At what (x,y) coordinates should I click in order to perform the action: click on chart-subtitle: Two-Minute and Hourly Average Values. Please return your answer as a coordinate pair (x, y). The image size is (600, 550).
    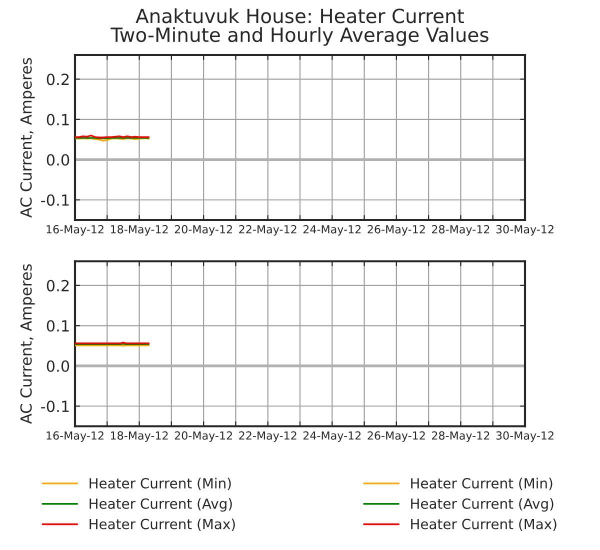
    Looking at the image, I should click on (299, 36).